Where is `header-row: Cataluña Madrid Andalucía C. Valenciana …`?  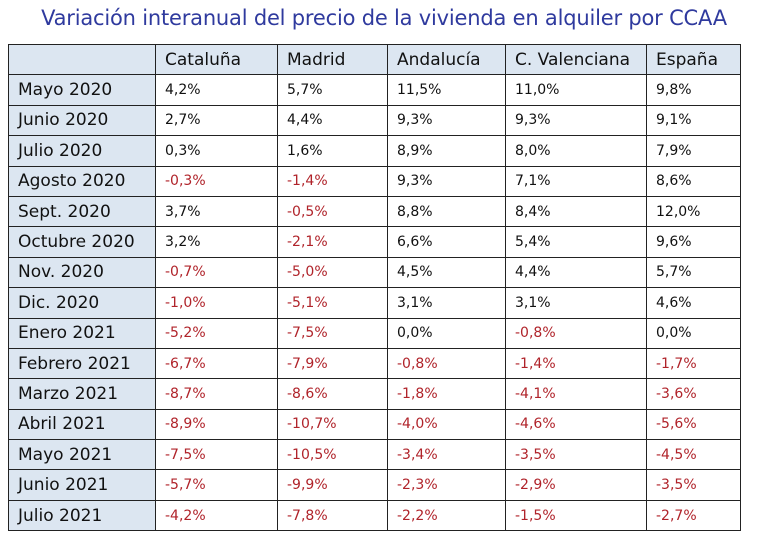 header-row: Cataluña Madrid Andalucía C. Valenciana … is located at coordinates (374, 59).